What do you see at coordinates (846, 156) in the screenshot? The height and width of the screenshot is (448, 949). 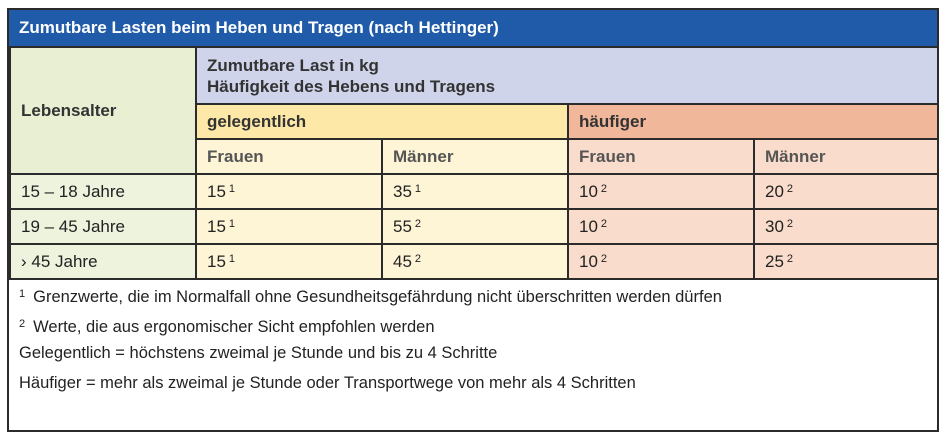 I see `header-frequent-men: Männer` at bounding box center [846, 156].